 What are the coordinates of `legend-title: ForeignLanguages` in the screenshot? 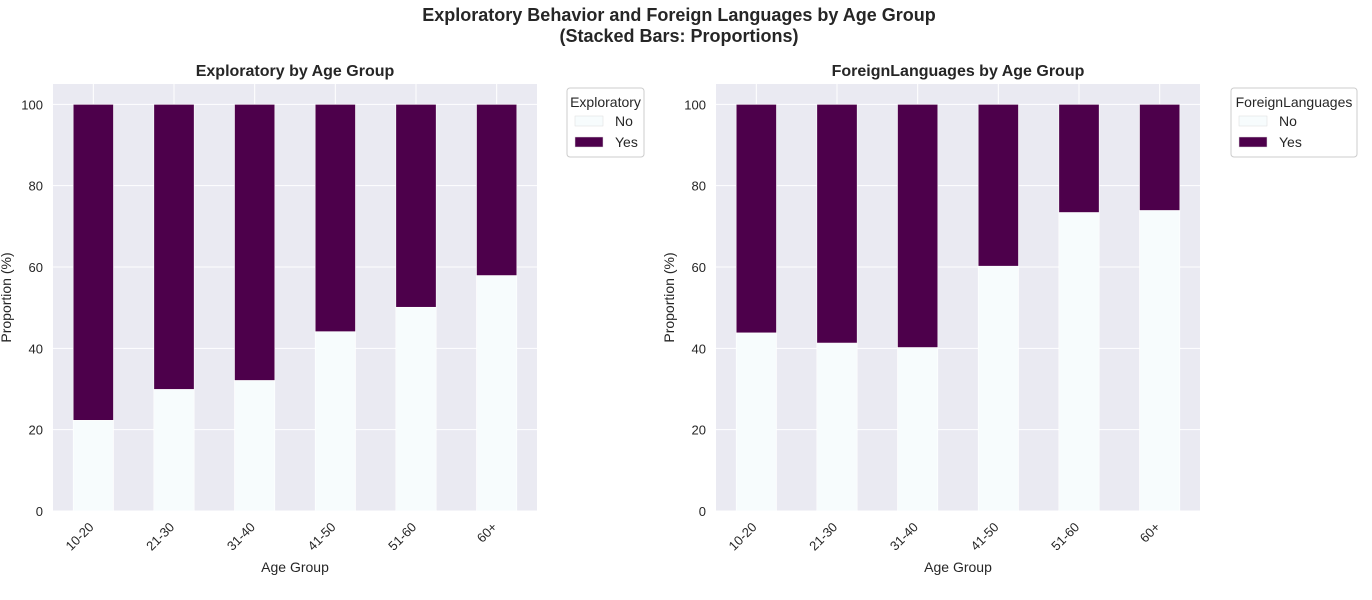 It's located at (1294, 102).